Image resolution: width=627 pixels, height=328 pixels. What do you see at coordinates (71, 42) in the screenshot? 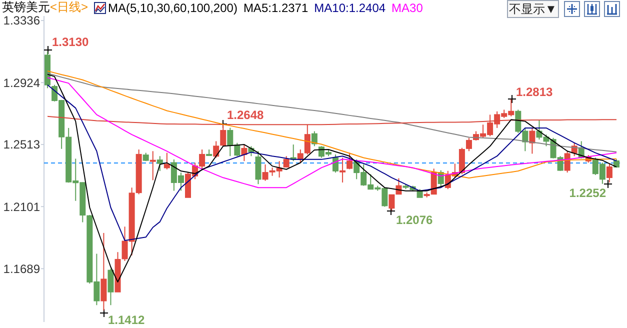
I see `annotation: 1.3130` at bounding box center [71, 42].